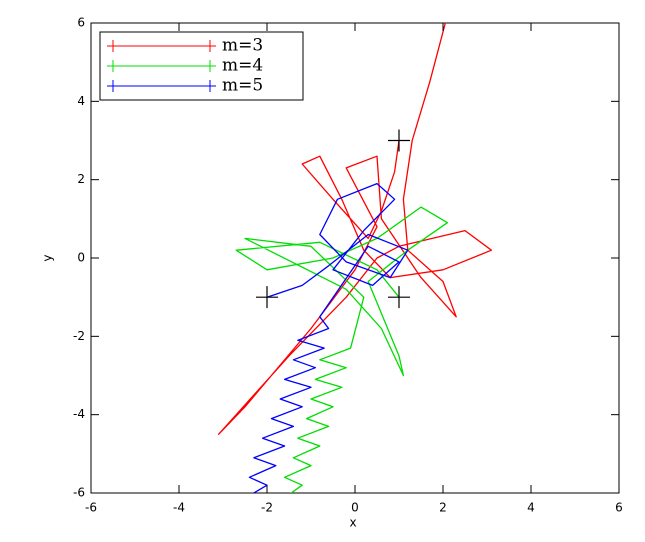  Describe the element at coordinates (531, 508) in the screenshot. I see `x-tick-label: 4` at that location.